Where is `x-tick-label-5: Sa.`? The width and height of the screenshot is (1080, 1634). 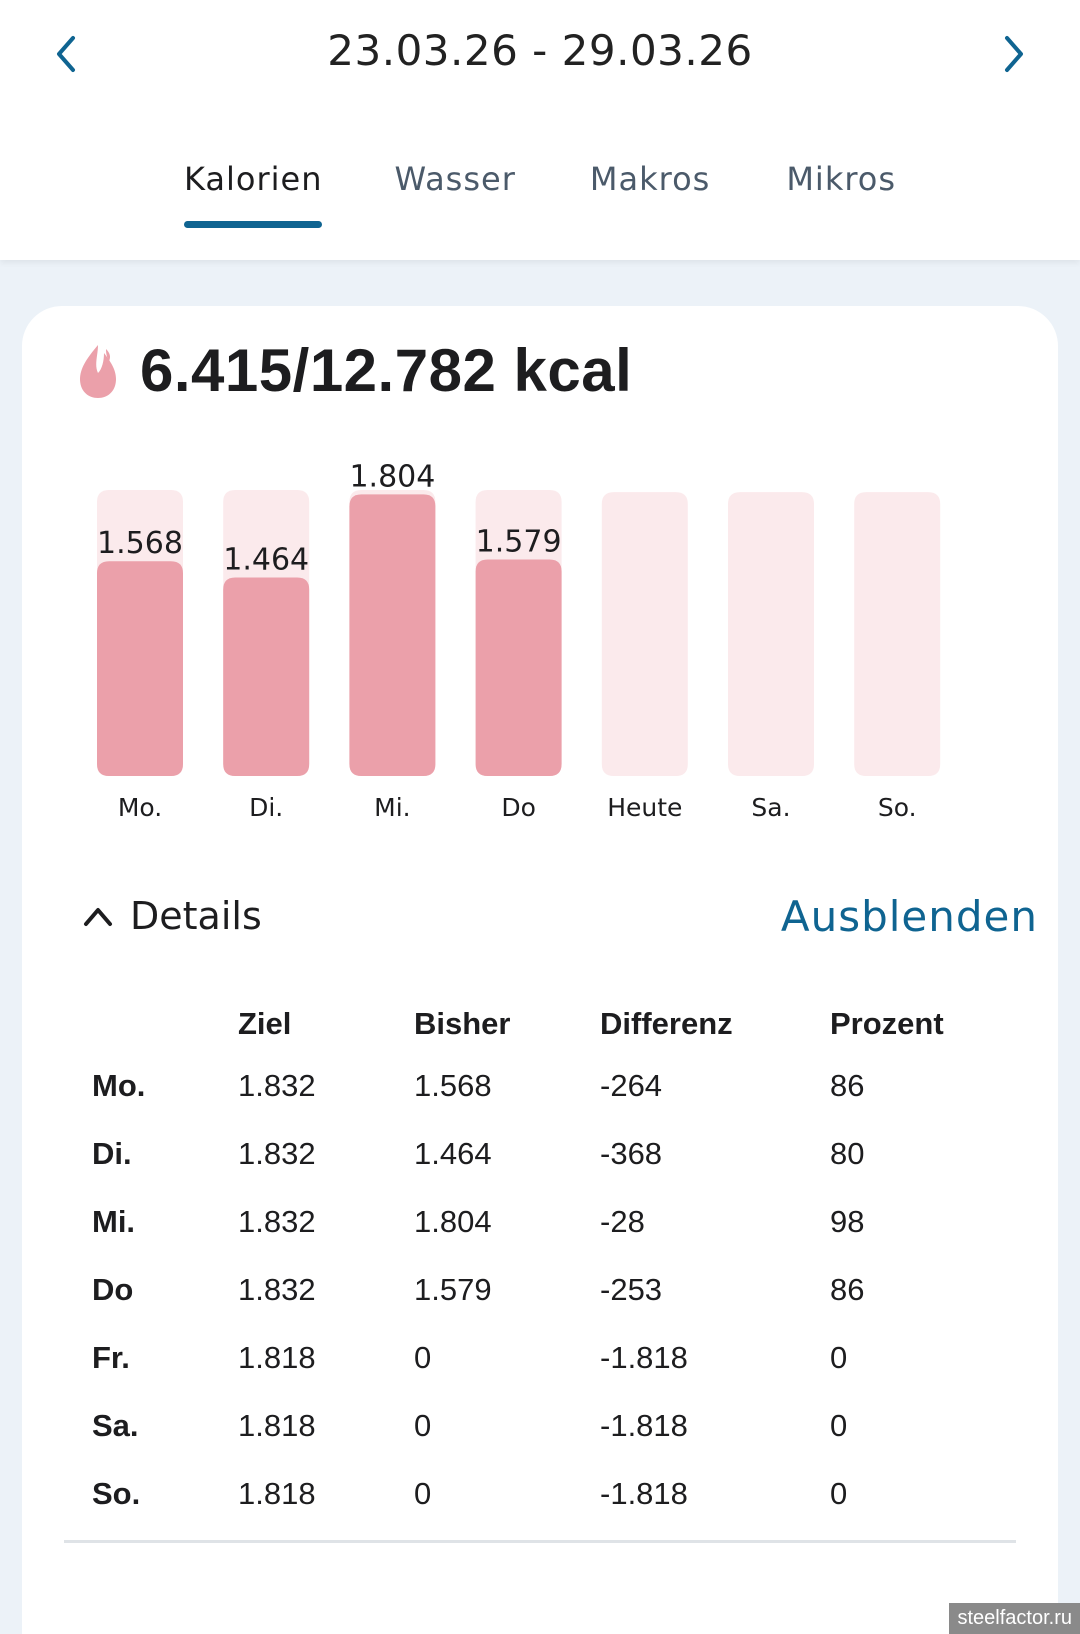
x-tick-label-5: Sa. is located at coordinates (770, 807).